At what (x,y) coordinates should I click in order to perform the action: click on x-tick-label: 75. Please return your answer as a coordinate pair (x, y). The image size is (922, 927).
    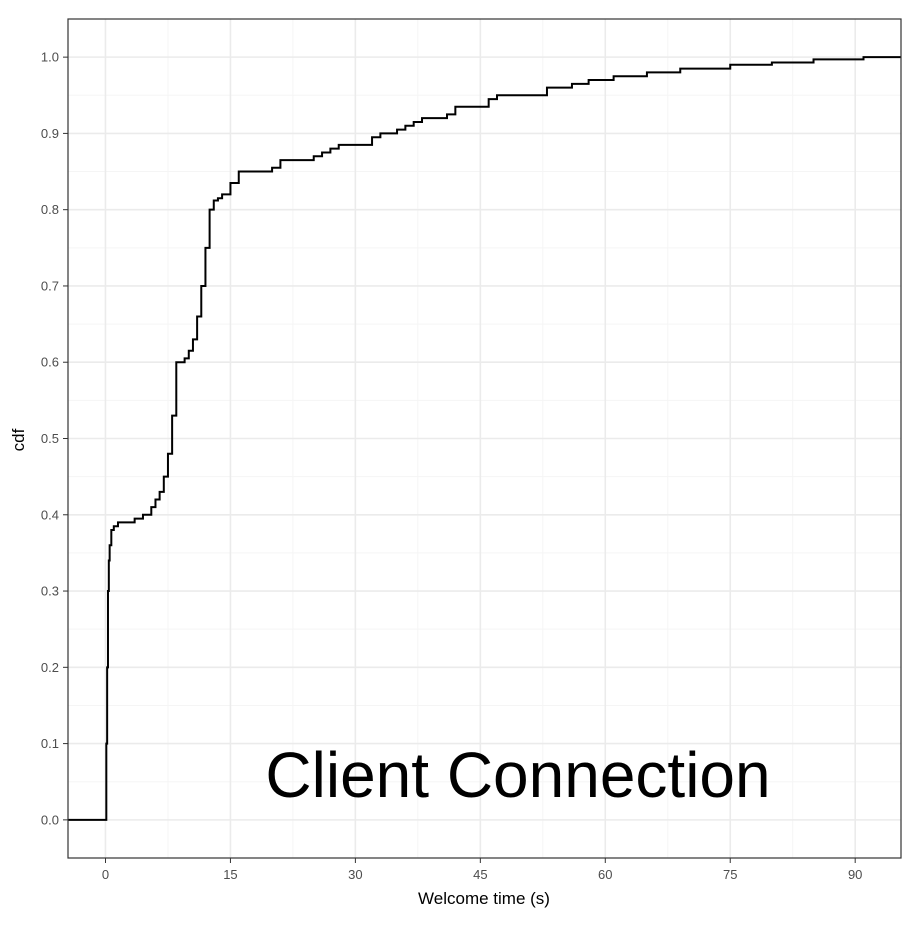
    Looking at the image, I should click on (730, 874).